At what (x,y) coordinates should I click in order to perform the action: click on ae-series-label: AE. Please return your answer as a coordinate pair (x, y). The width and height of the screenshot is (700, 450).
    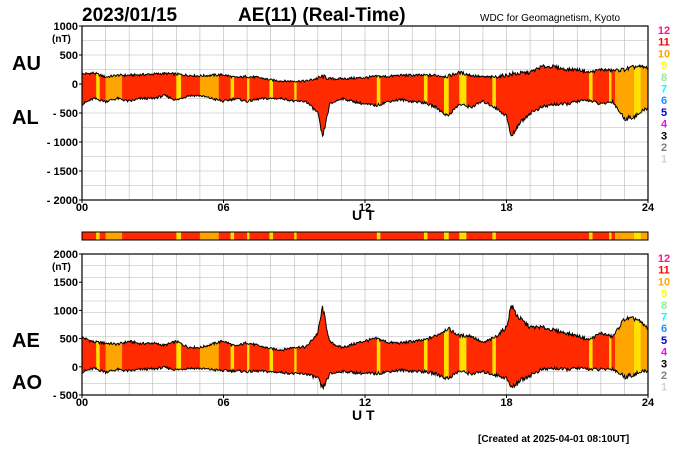
    Looking at the image, I should click on (26, 341).